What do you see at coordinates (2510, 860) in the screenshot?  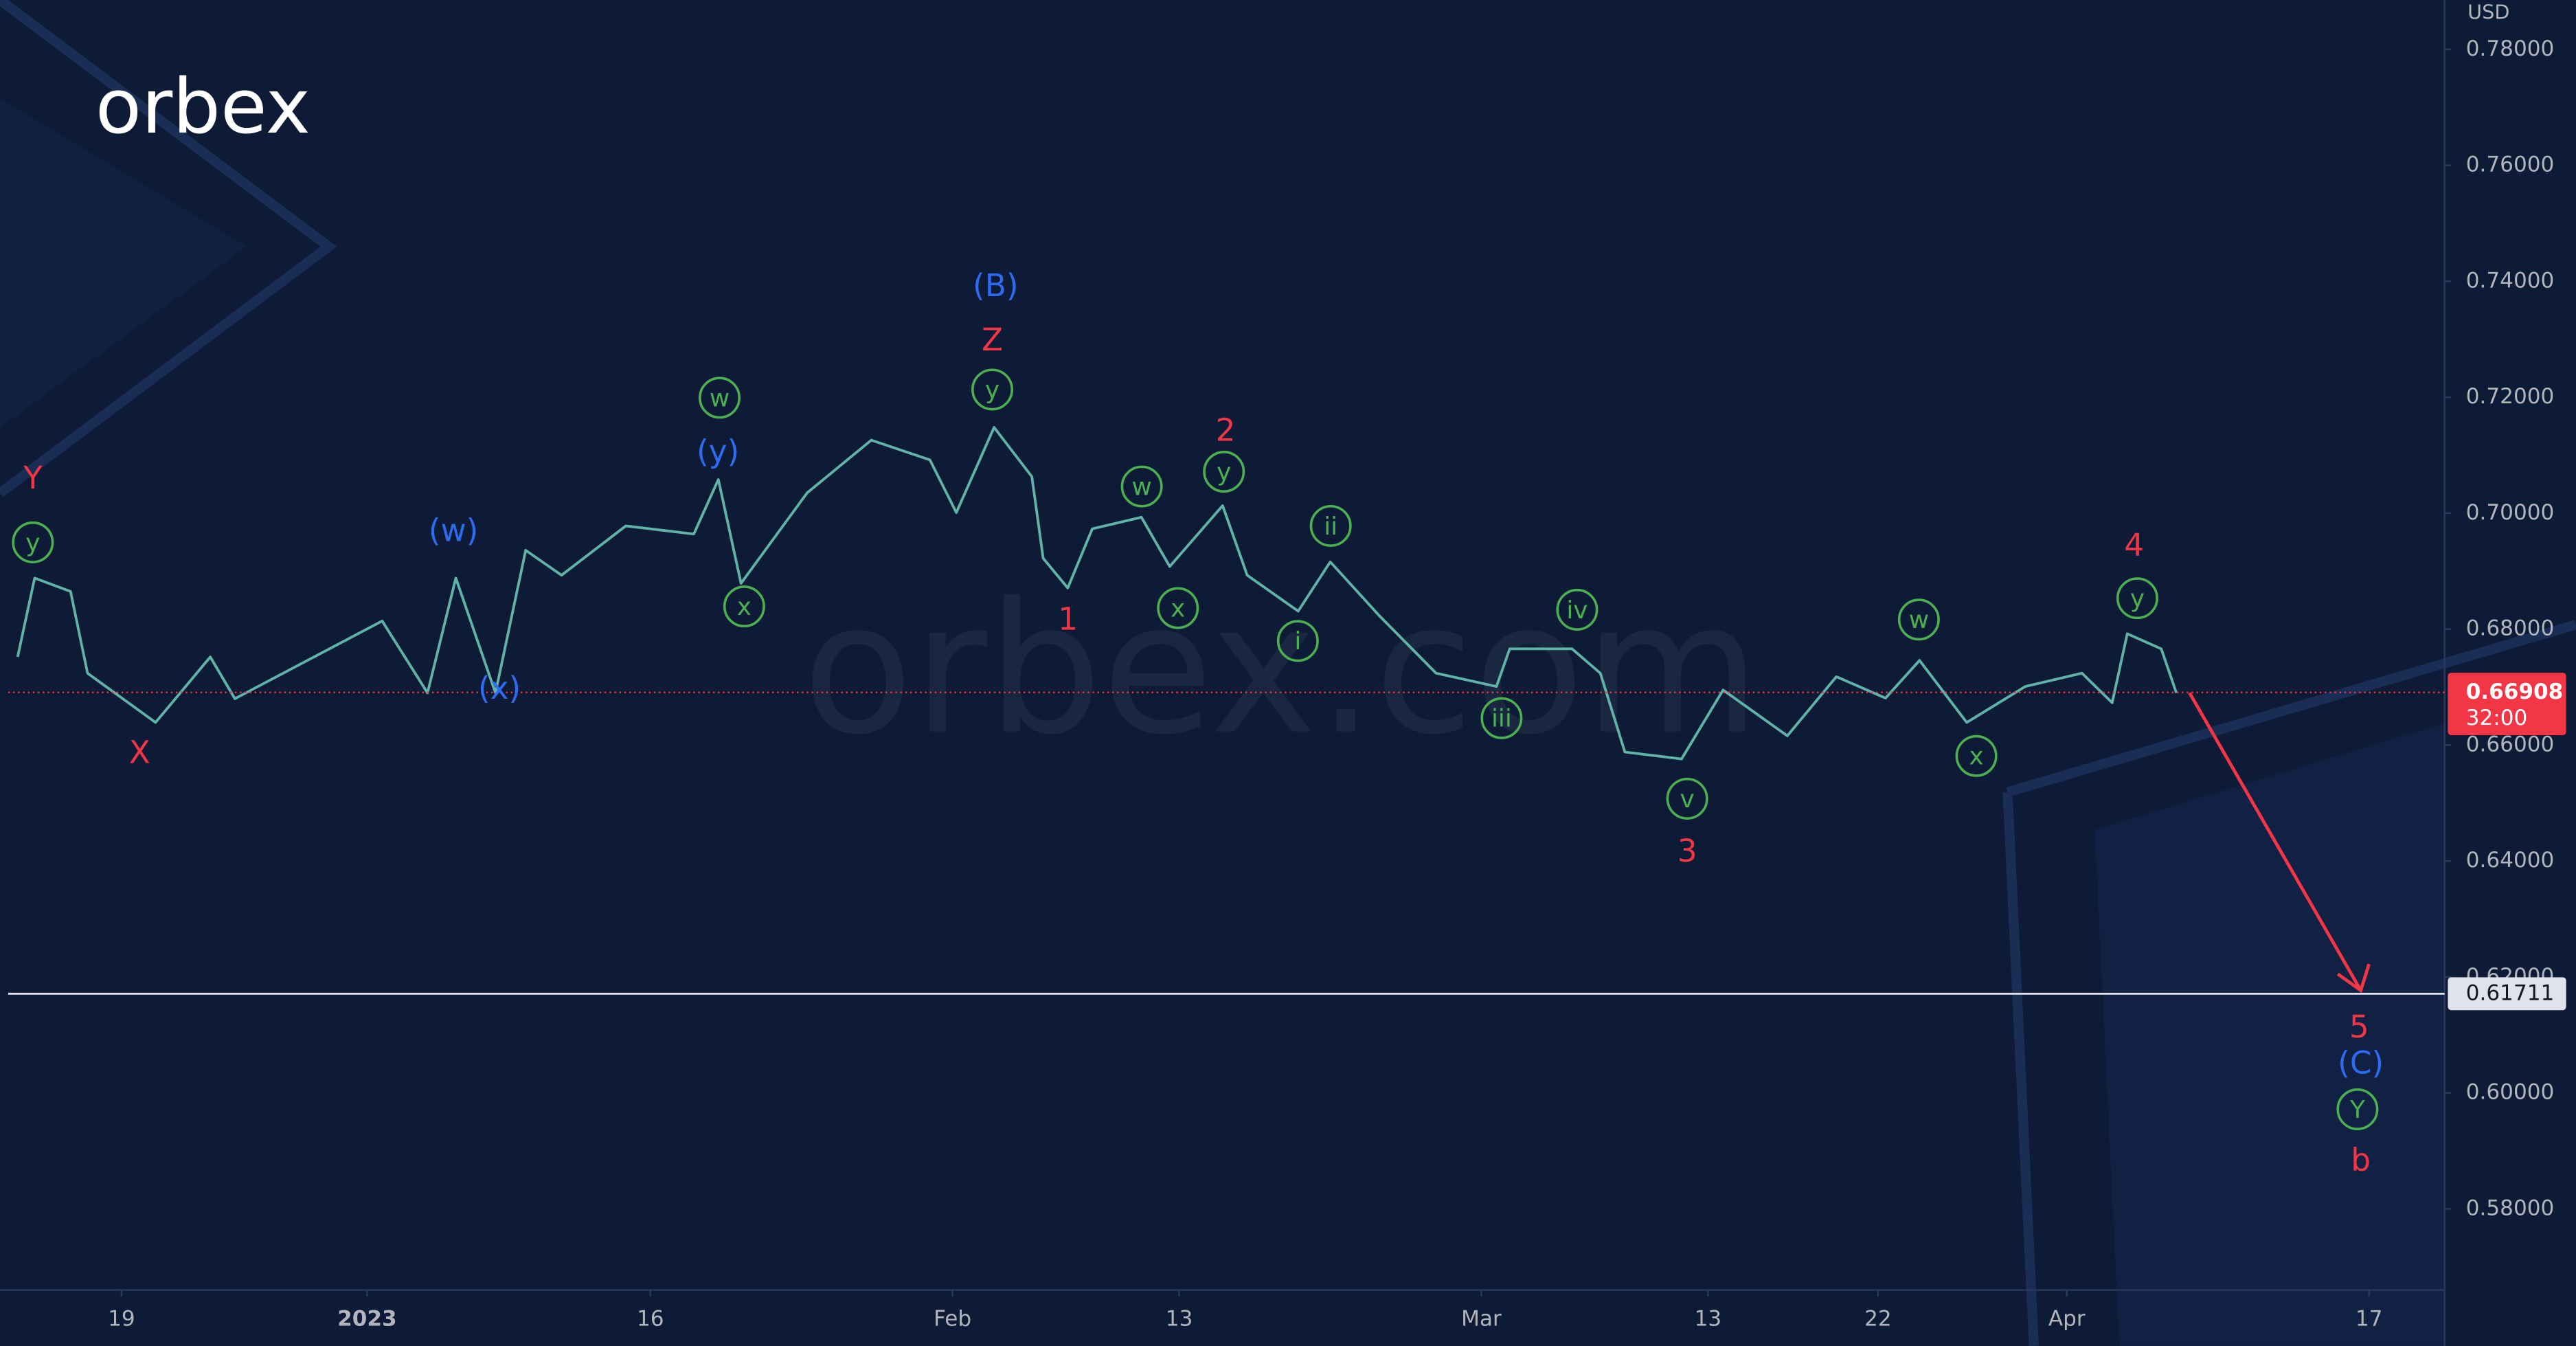 I see `y-tick-label: 0.64000` at bounding box center [2510, 860].